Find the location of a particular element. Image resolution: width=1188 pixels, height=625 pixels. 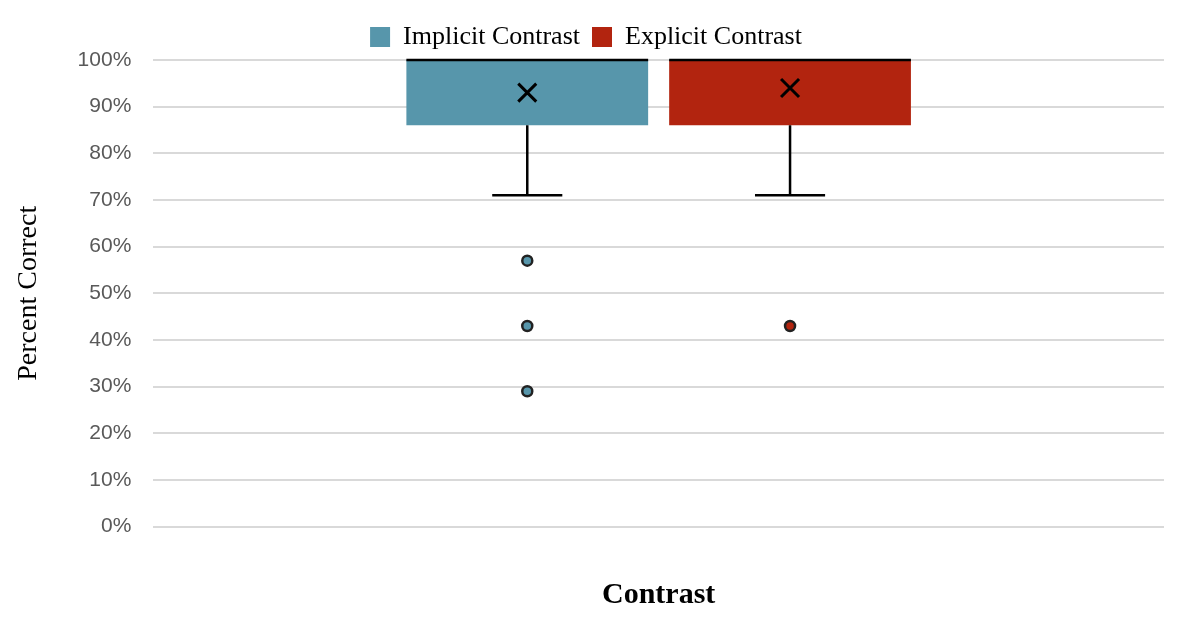

y-tick-label: 50% is located at coordinates (110, 292).